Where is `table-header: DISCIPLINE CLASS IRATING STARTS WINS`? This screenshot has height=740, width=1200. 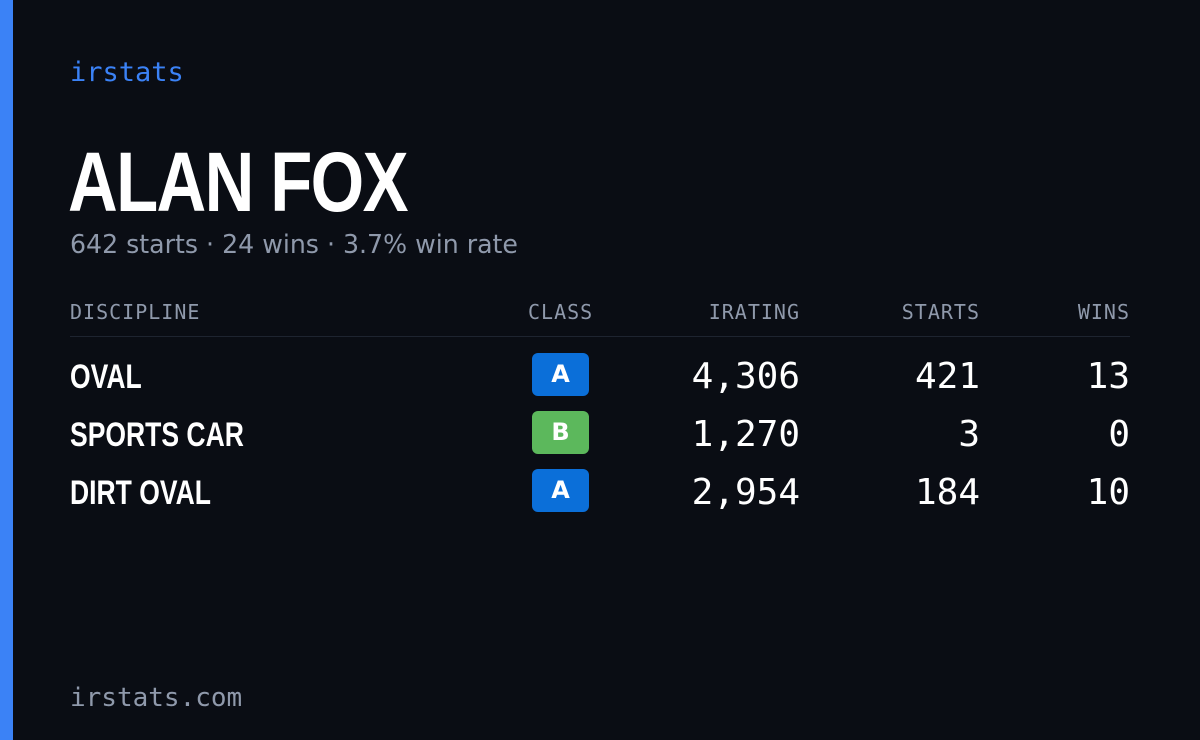 table-header: DISCIPLINE CLASS IRATING STARTS WINS is located at coordinates (600, 316).